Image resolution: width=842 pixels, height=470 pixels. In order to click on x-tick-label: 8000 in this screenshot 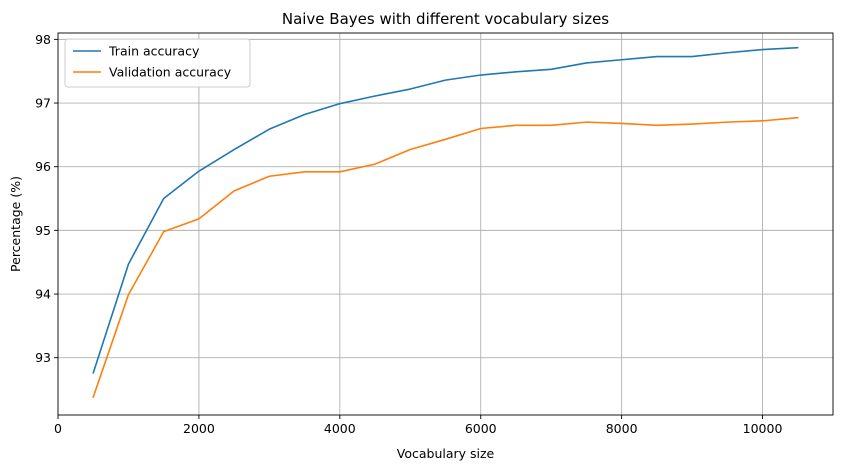, I will do `click(622, 428)`.